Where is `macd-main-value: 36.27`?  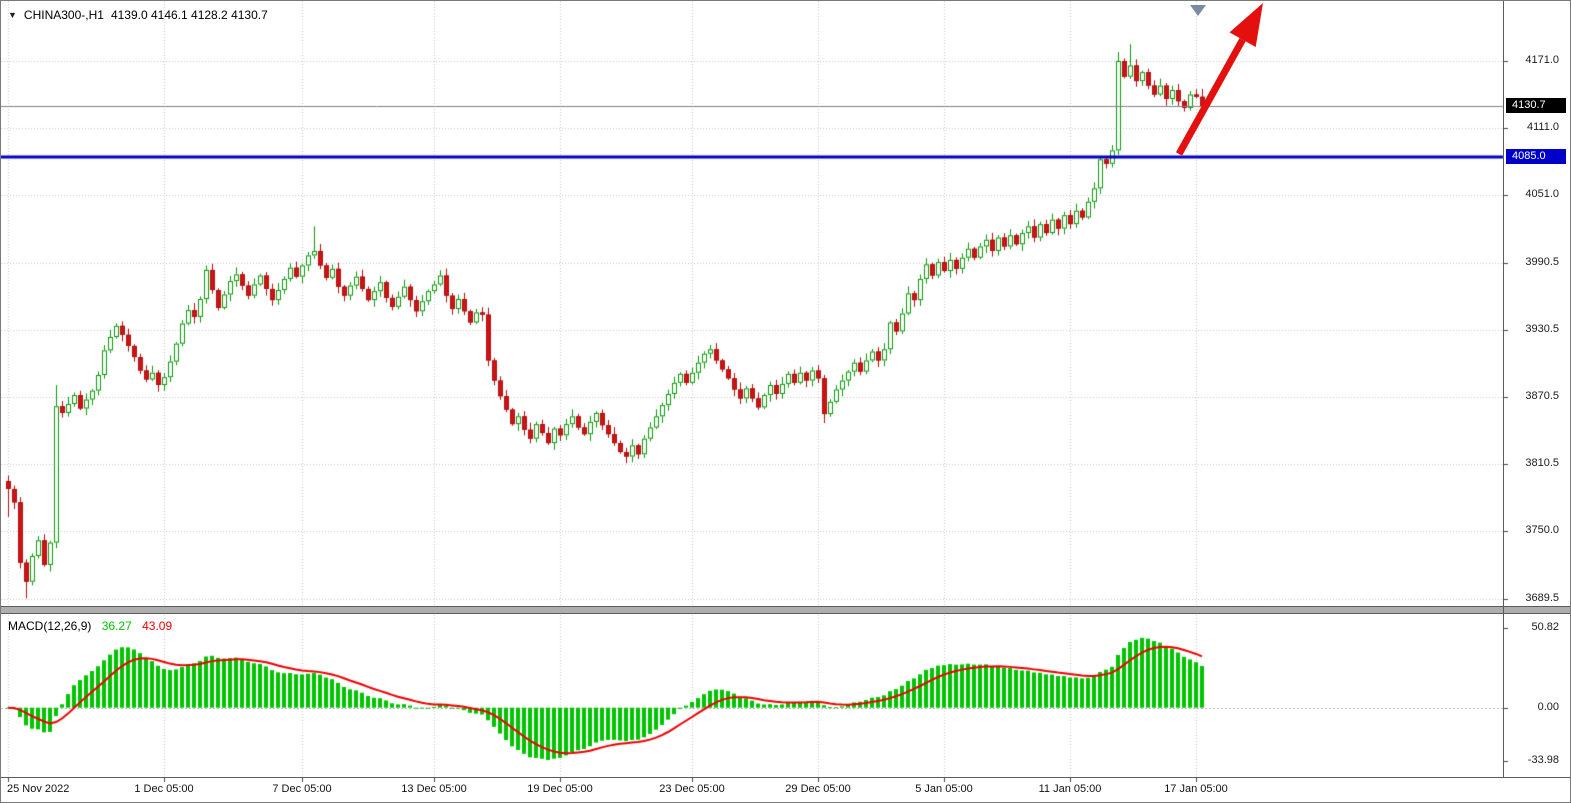 macd-main-value: 36.27 is located at coordinates (116, 626).